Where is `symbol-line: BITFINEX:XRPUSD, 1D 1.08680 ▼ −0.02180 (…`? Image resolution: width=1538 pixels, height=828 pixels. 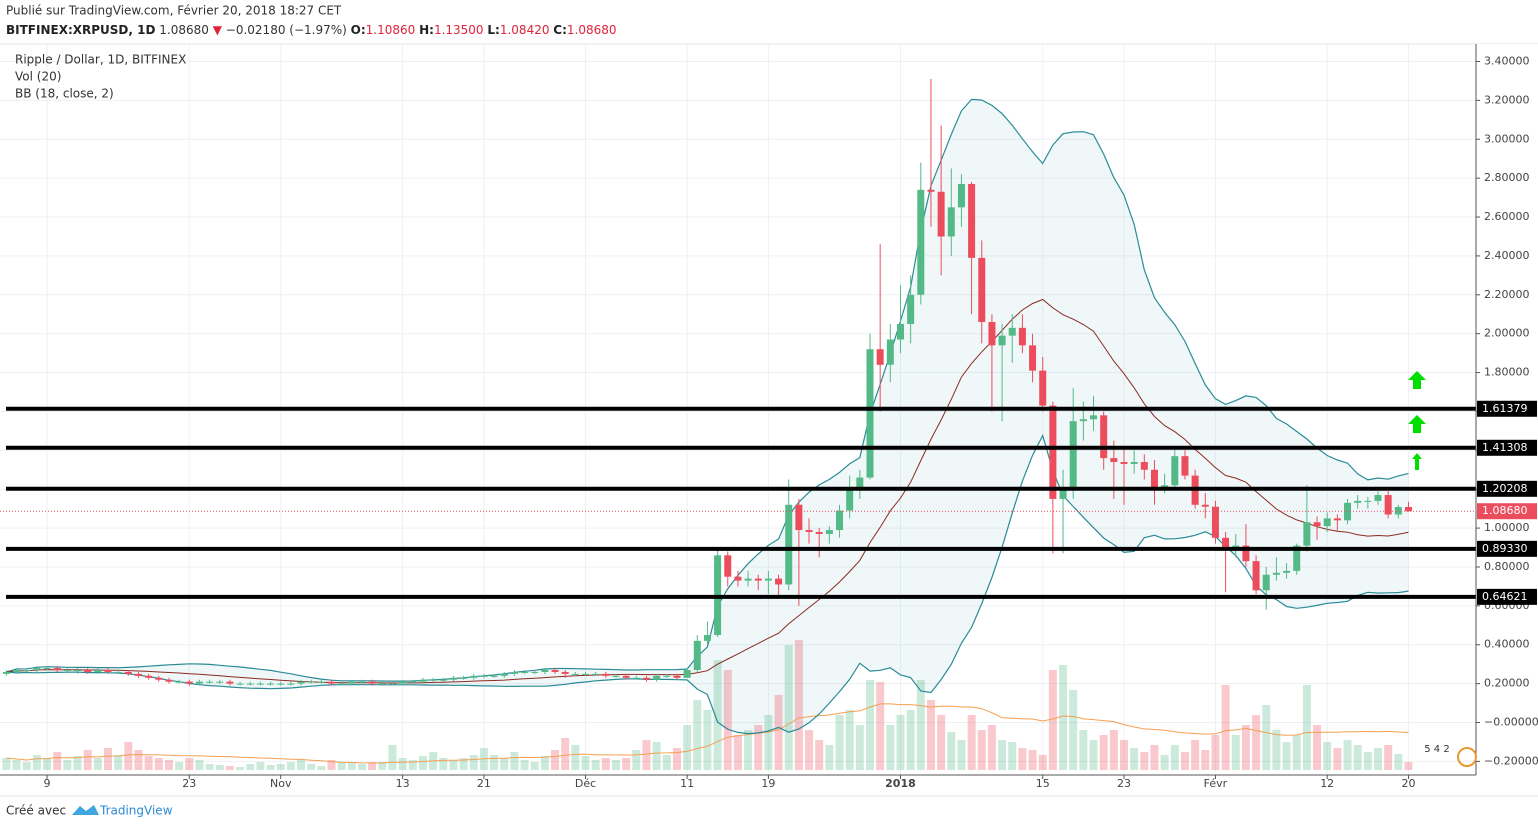 symbol-line: BITFINEX:XRPUSD, 1D 1.08680 ▼ −0.02180 (… is located at coordinates (311, 30).